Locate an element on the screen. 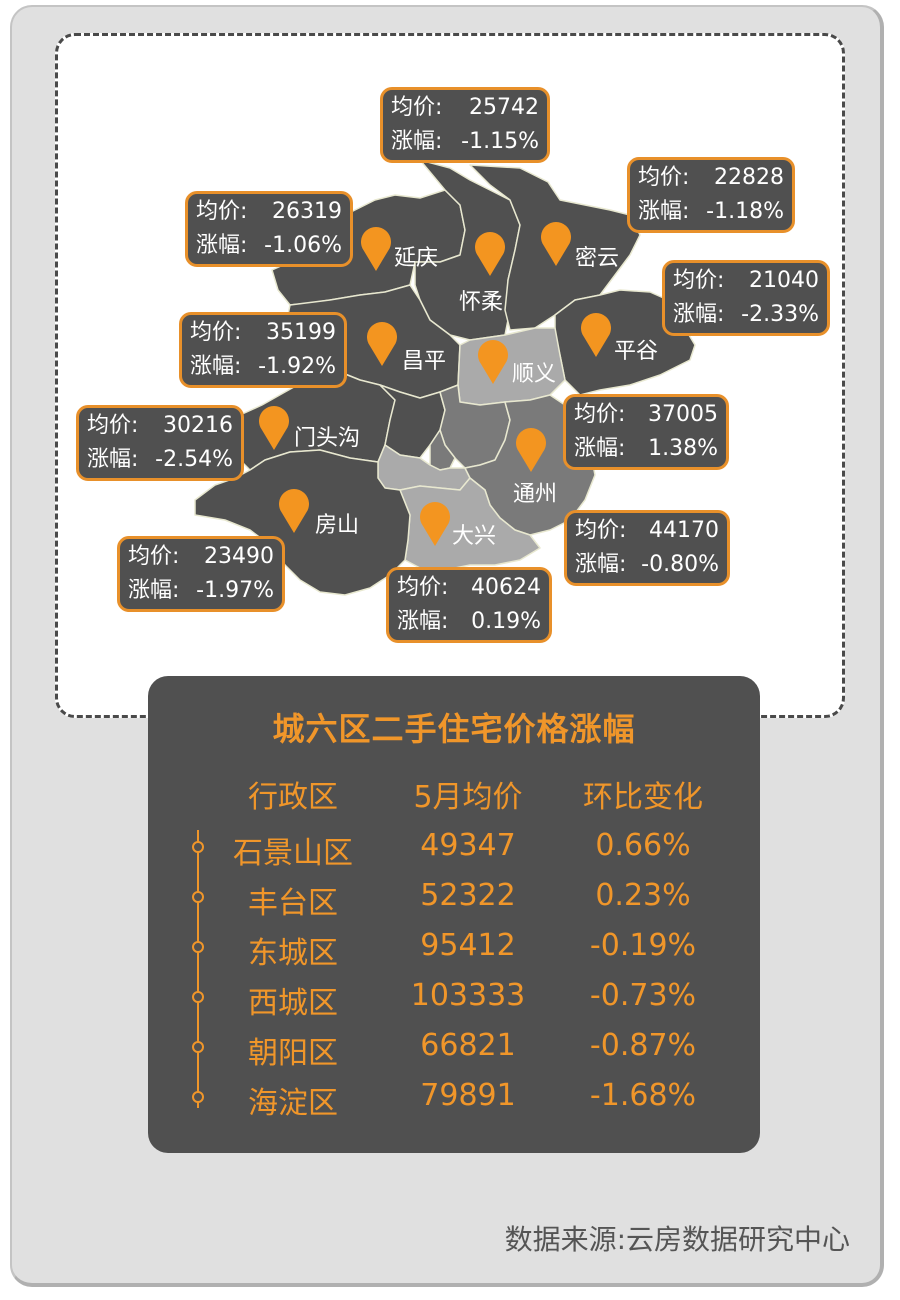 Image resolution: width=900 pixels, height=1300 pixels. map-pin-icon-fangshan is located at coordinates (294, 511).